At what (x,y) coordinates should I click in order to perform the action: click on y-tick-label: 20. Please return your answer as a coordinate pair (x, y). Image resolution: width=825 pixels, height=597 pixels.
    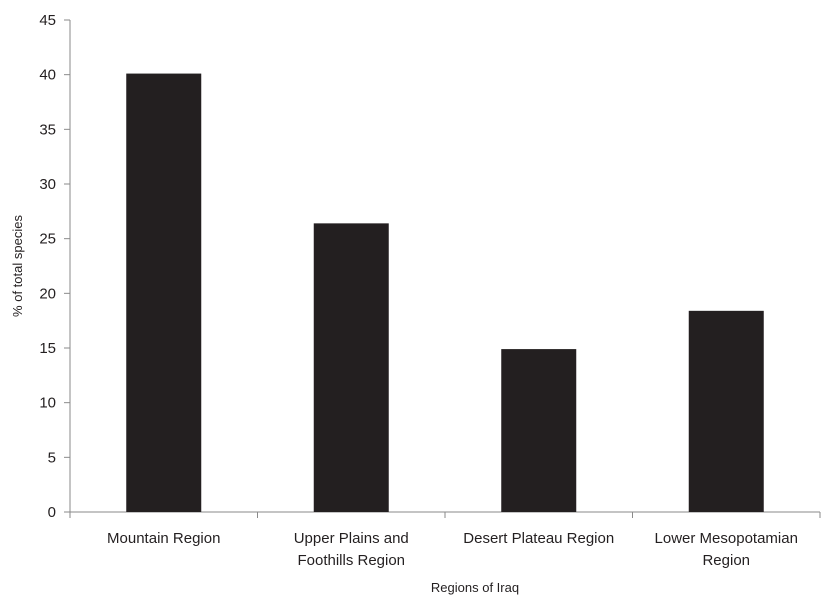
    Looking at the image, I should click on (47, 293).